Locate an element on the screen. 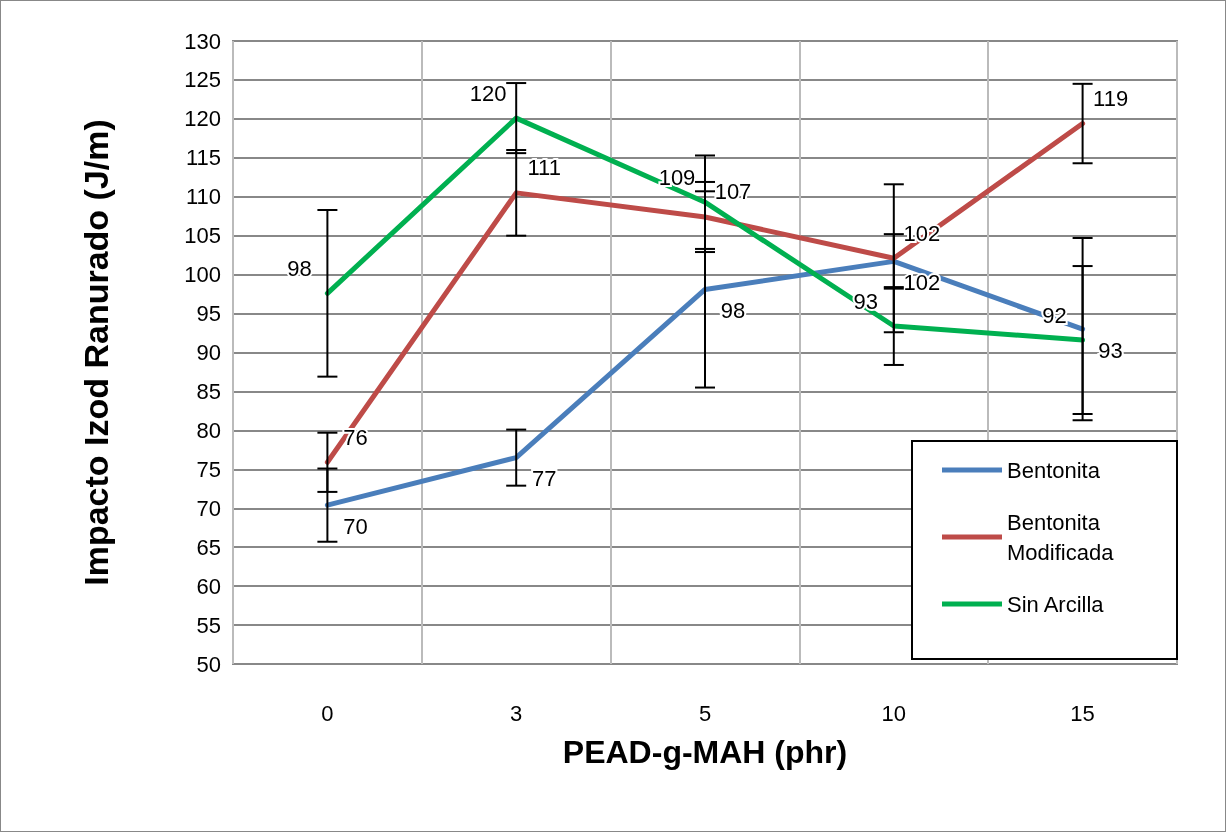 This screenshot has width=1226, height=832. data-label: 70 is located at coordinates (355, 526).